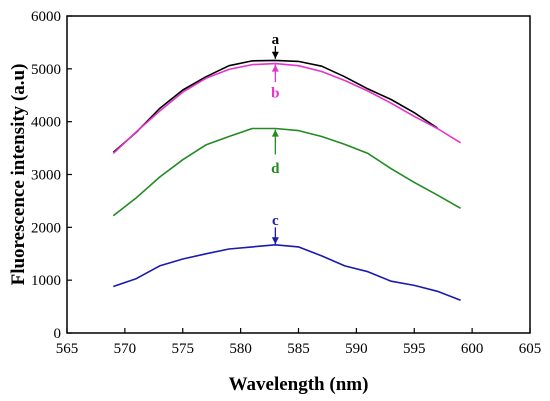 This screenshot has height=401, width=550. I want to click on x-tick-label: 570, so click(125, 349).